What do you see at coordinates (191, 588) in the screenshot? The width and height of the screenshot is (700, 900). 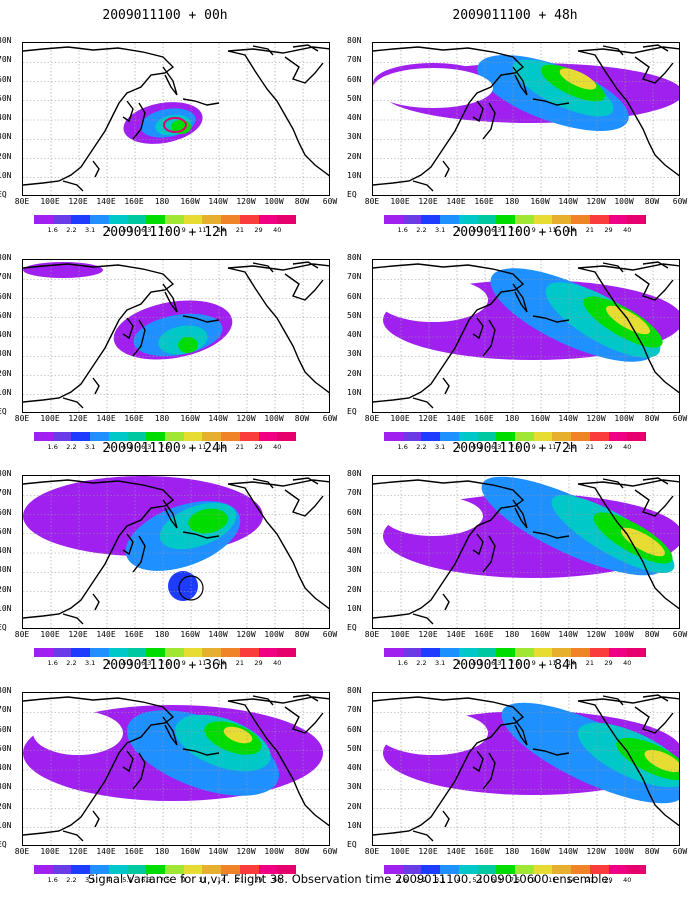 I see `observation-marker` at bounding box center [191, 588].